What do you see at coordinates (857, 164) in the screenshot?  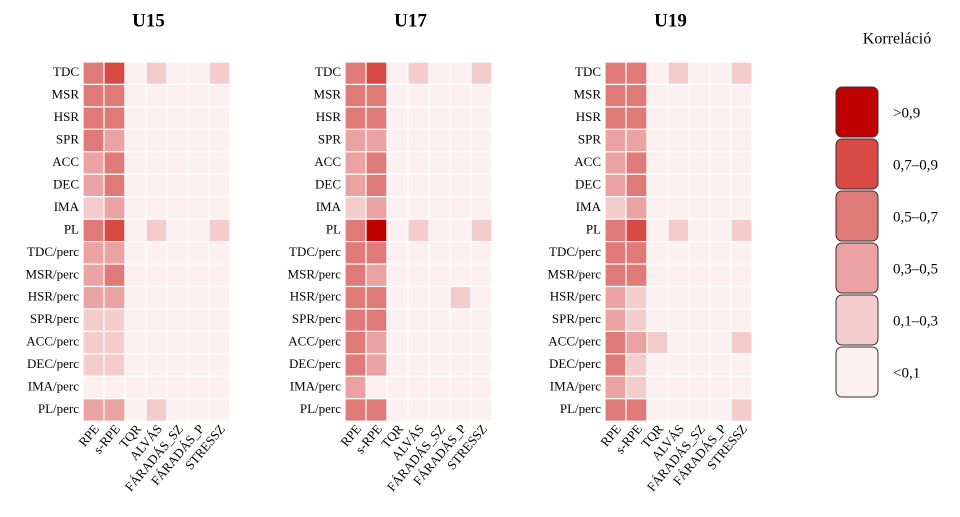 I see `legend-swatch` at bounding box center [857, 164].